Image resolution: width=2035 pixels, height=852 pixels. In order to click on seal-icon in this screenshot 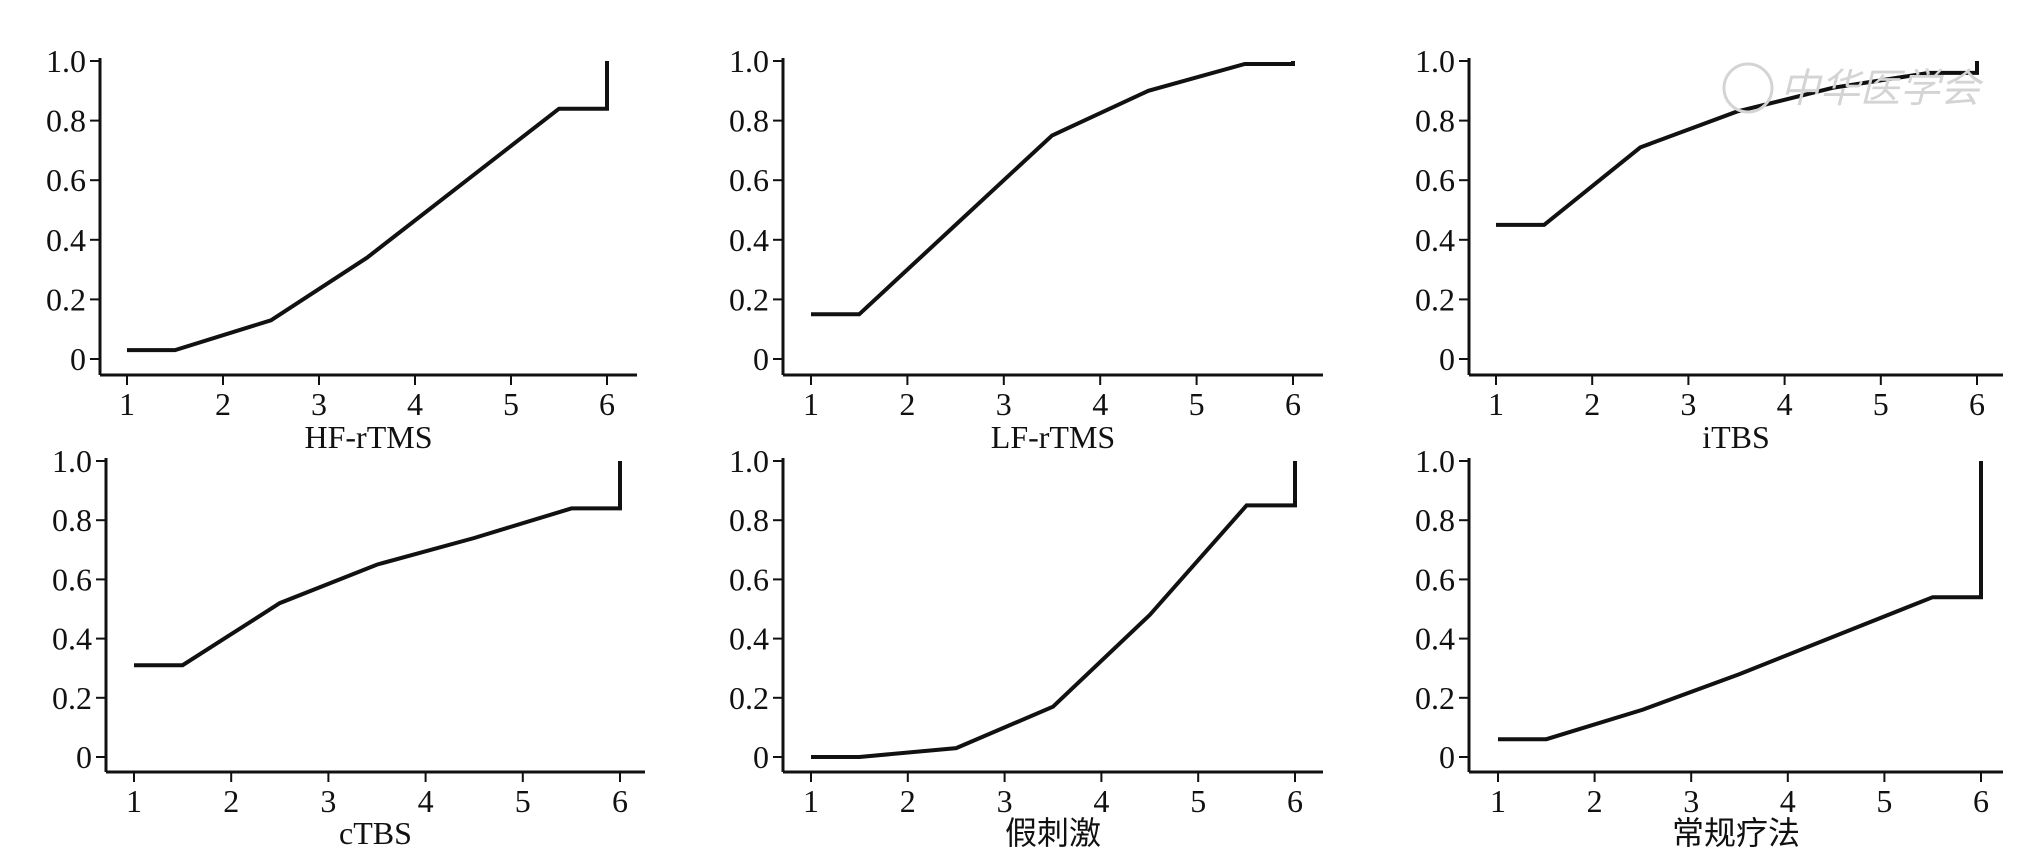, I will do `click(1748, 88)`.